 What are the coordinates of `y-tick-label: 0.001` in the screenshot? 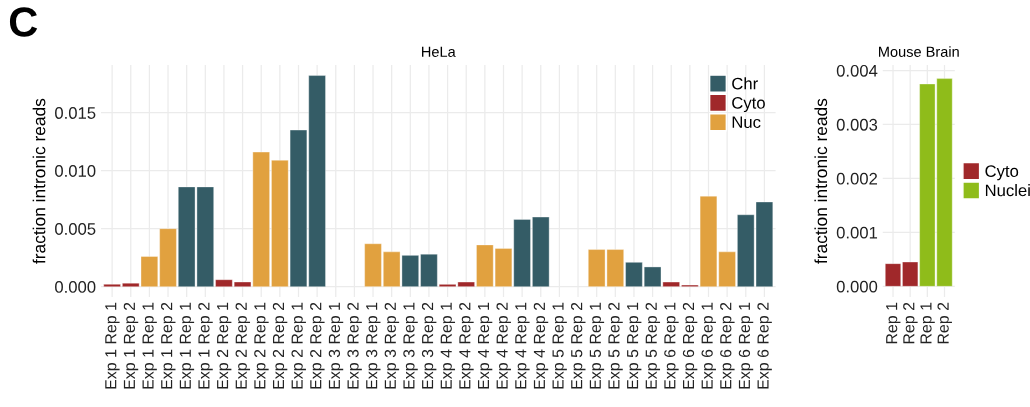 It's located at (857, 232).